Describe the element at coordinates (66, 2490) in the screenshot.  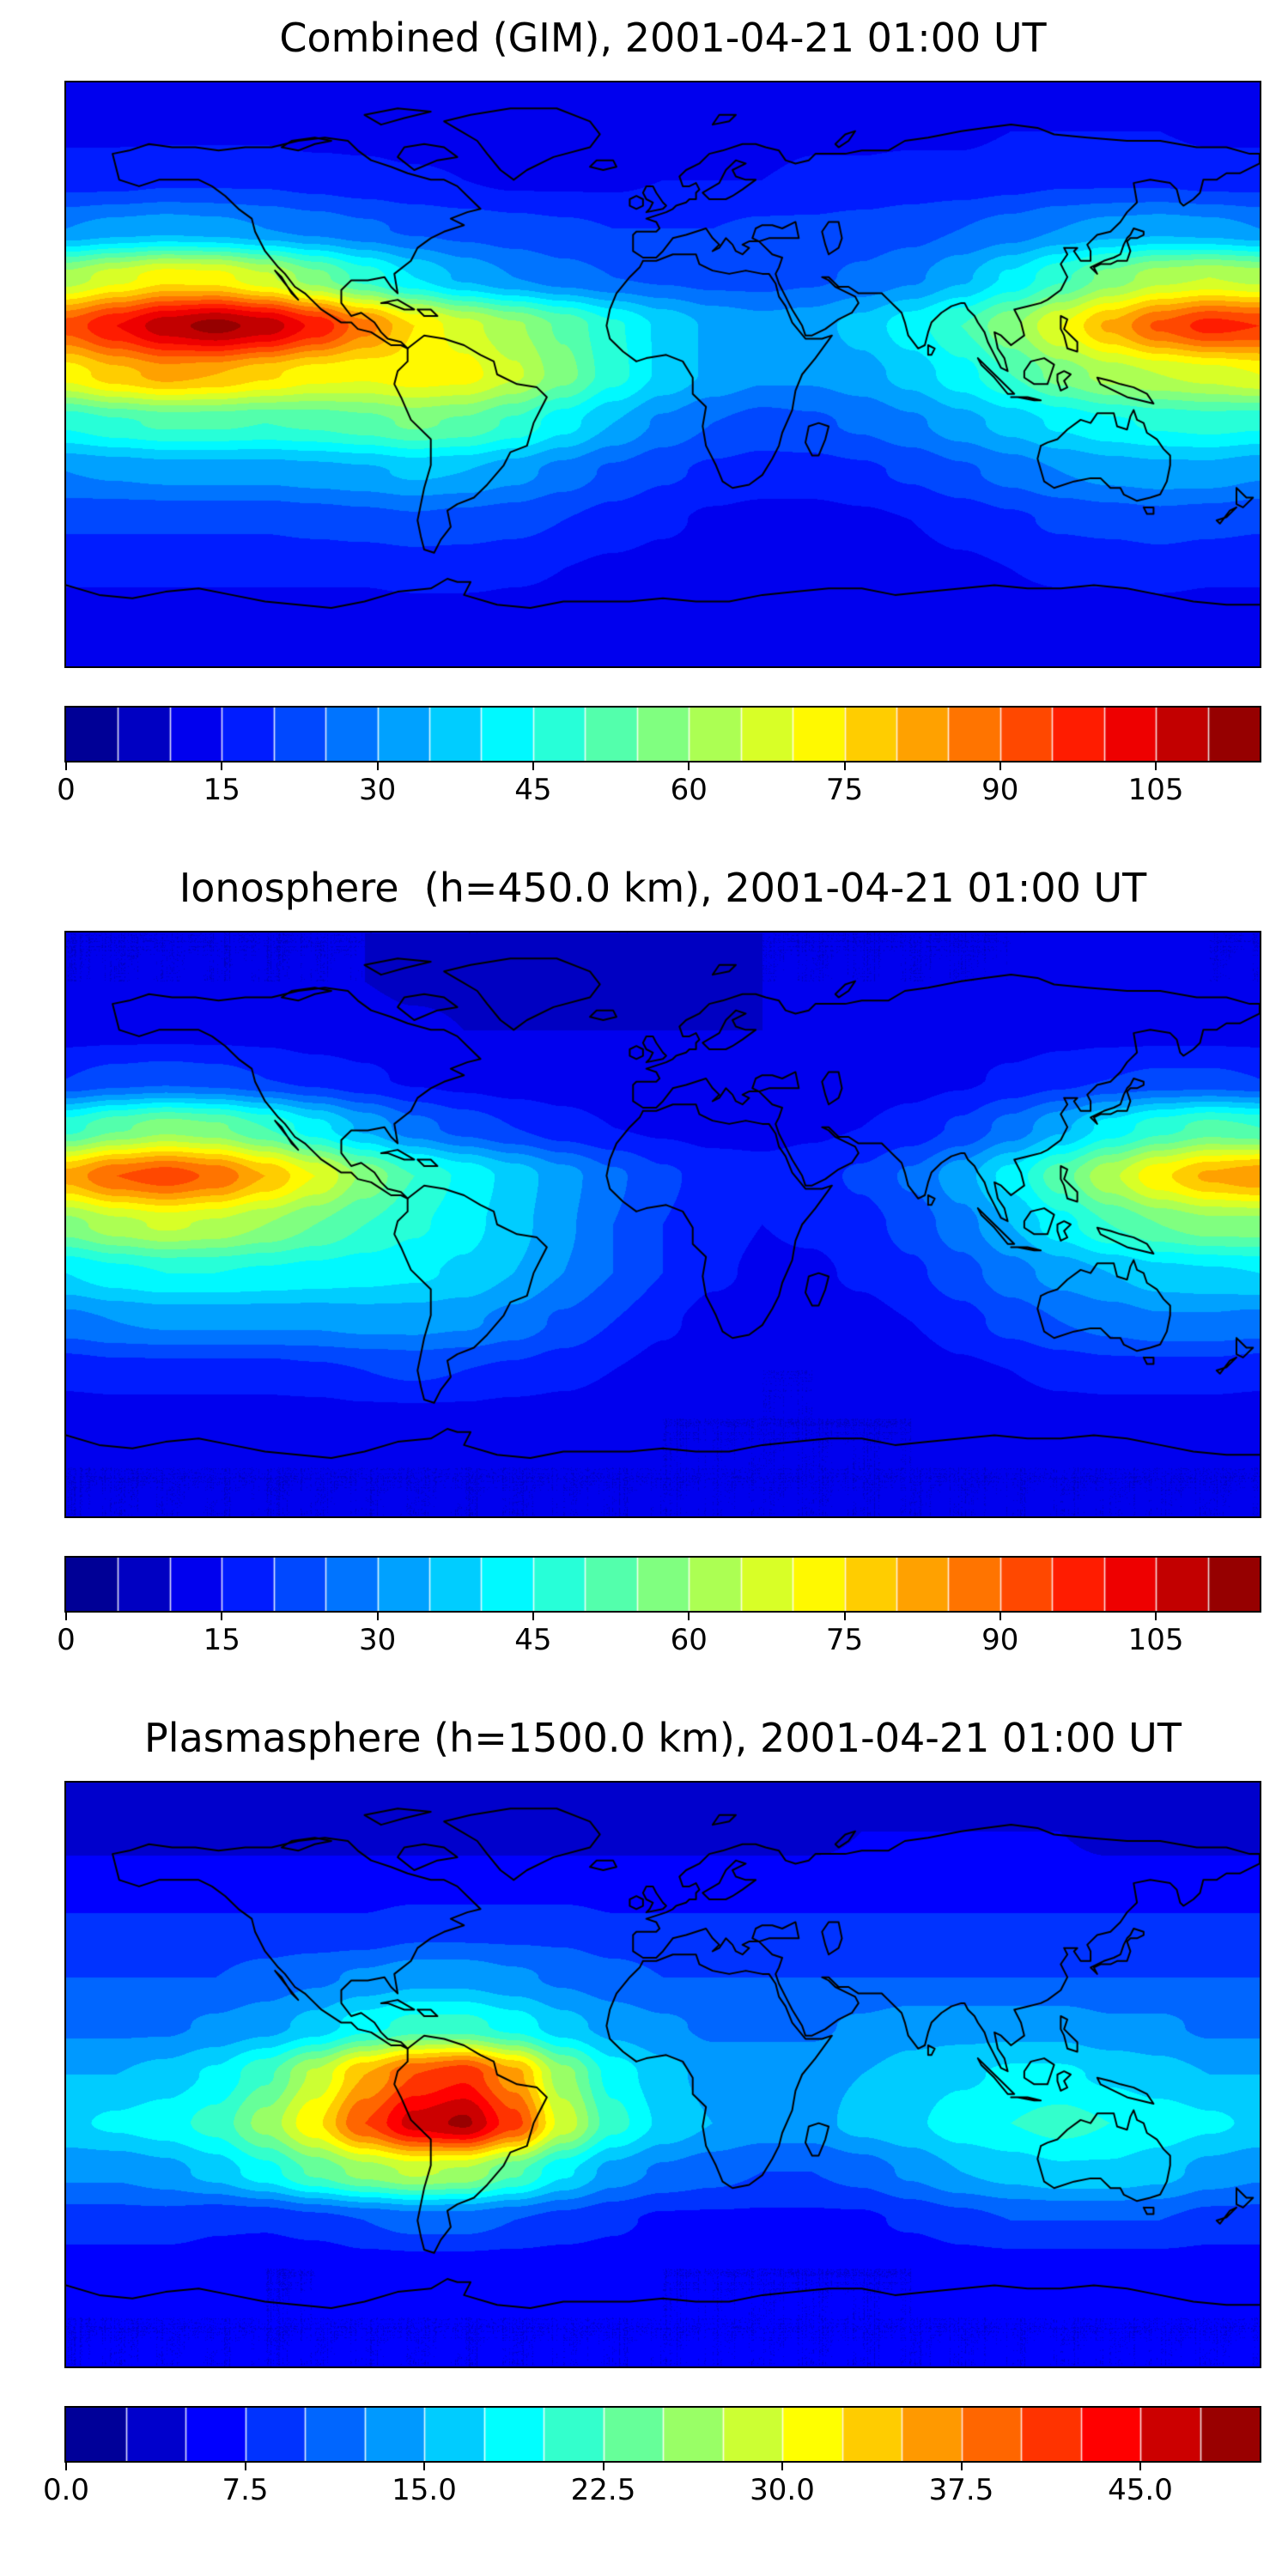
I see `colorbar-tick-label: 0.0` at that location.